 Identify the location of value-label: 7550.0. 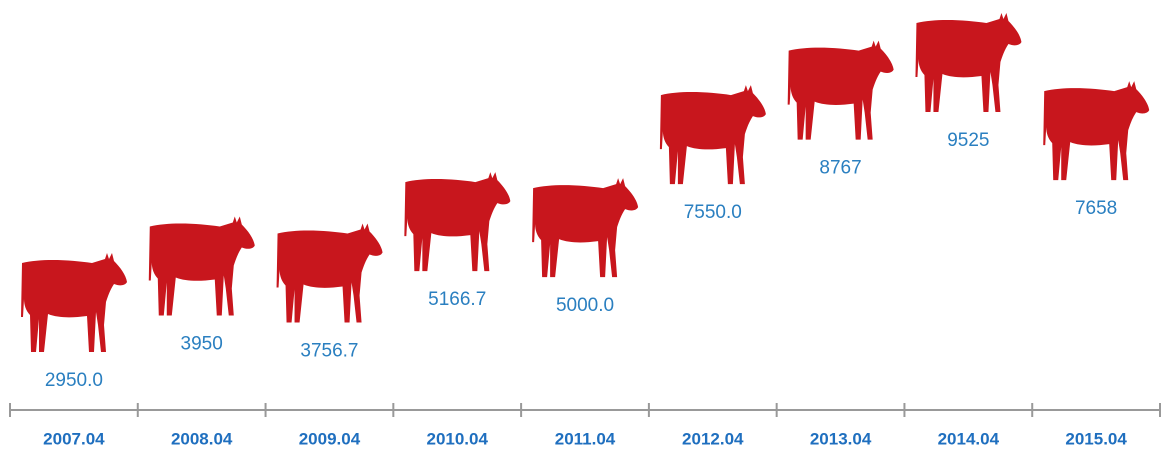
(713, 212).